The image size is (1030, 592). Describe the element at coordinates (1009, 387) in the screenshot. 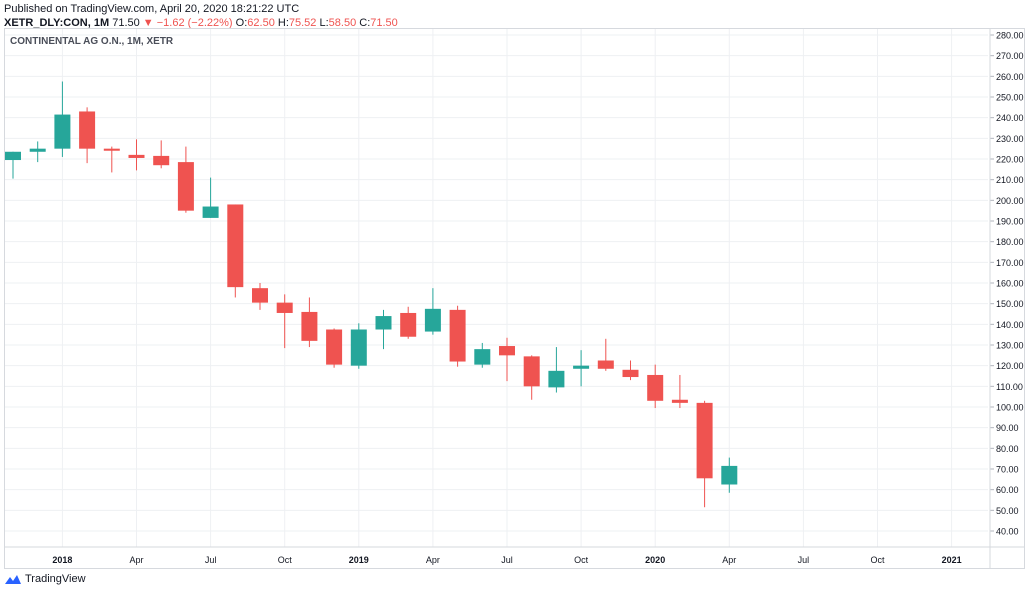

I see `y-tick-label: 110.00` at that location.